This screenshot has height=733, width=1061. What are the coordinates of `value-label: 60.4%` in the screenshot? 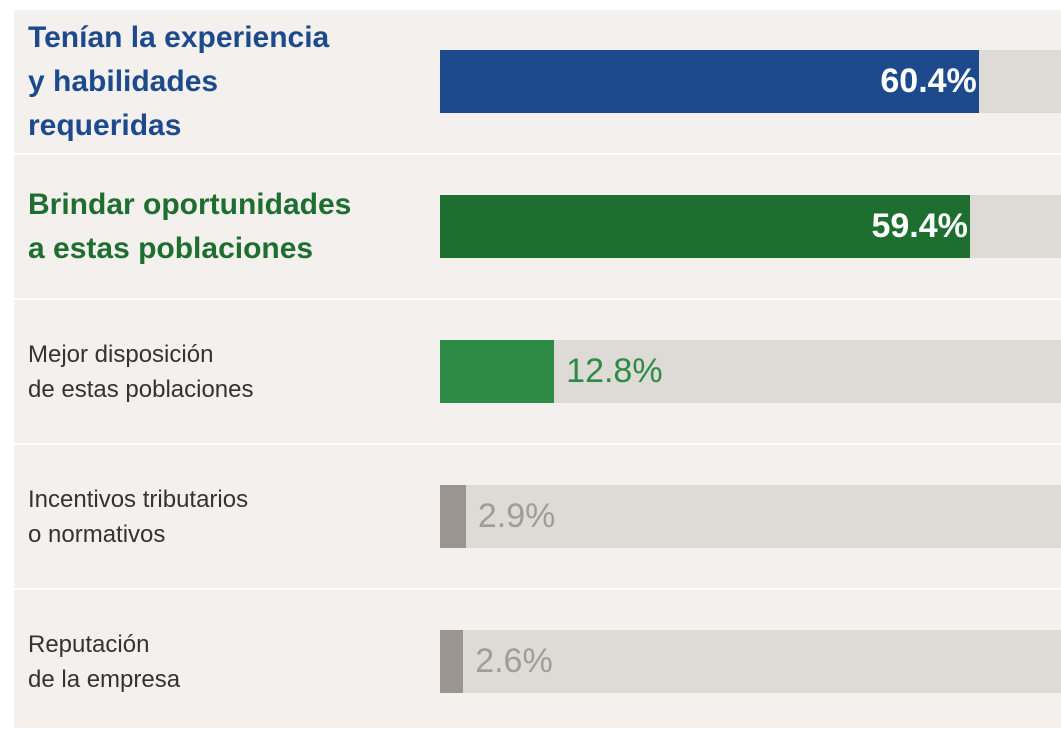 It's located at (928, 81).